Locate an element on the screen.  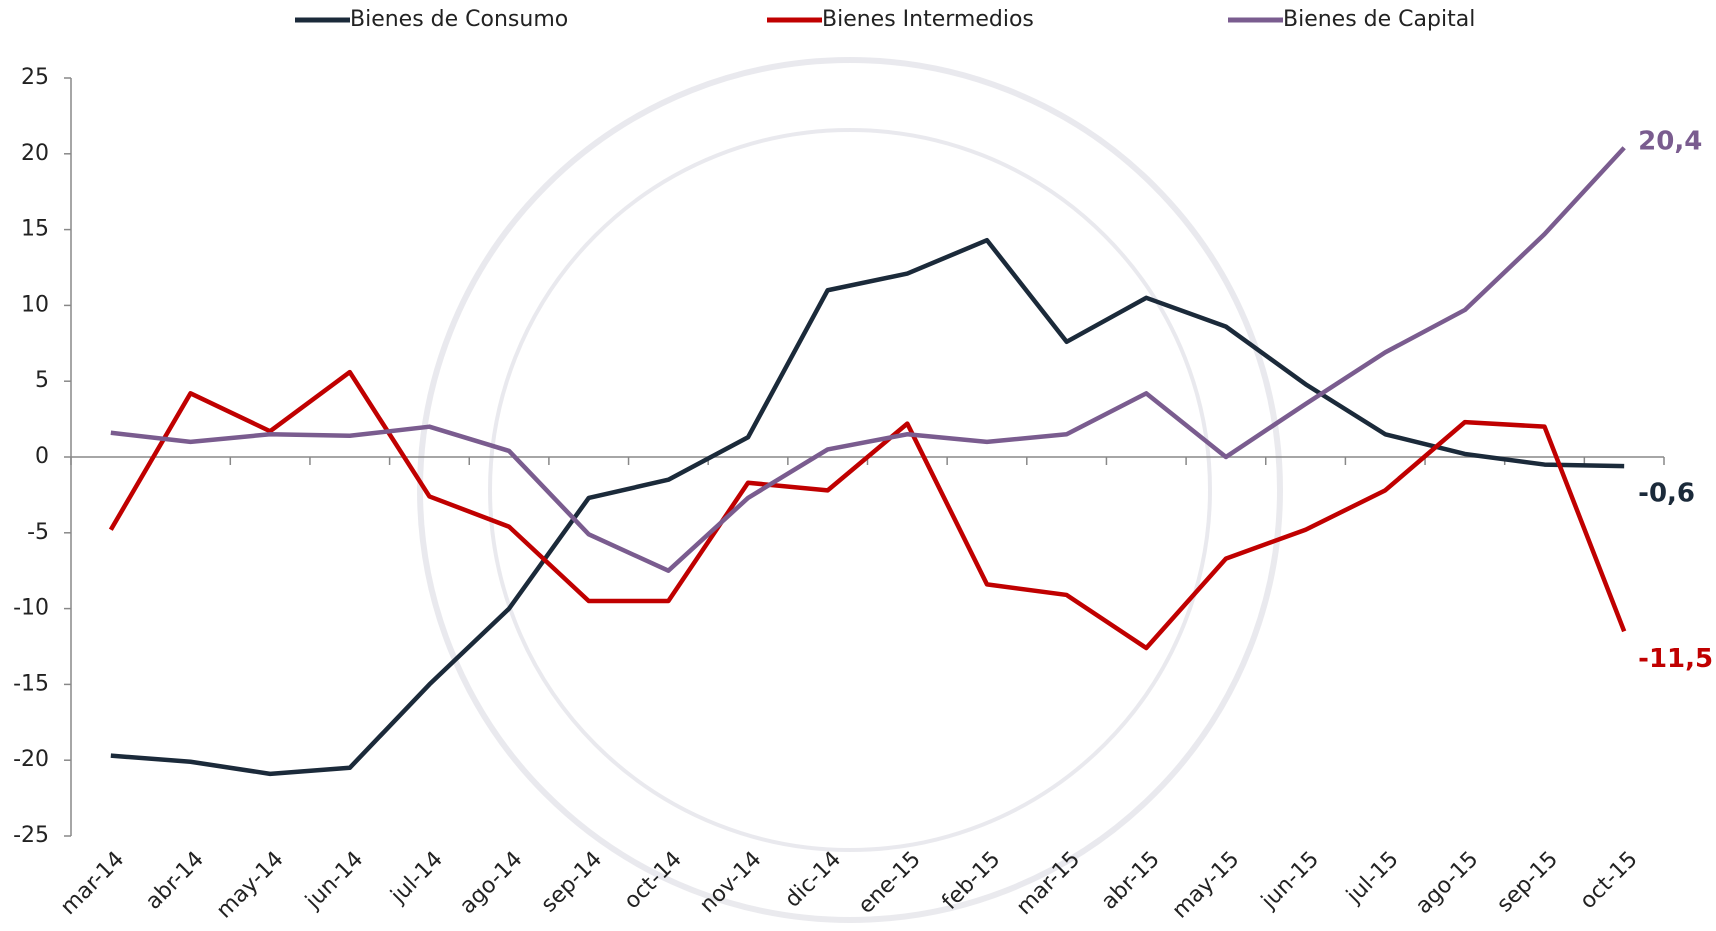
x-tick-label: abr-15 is located at coordinates (1131, 881).